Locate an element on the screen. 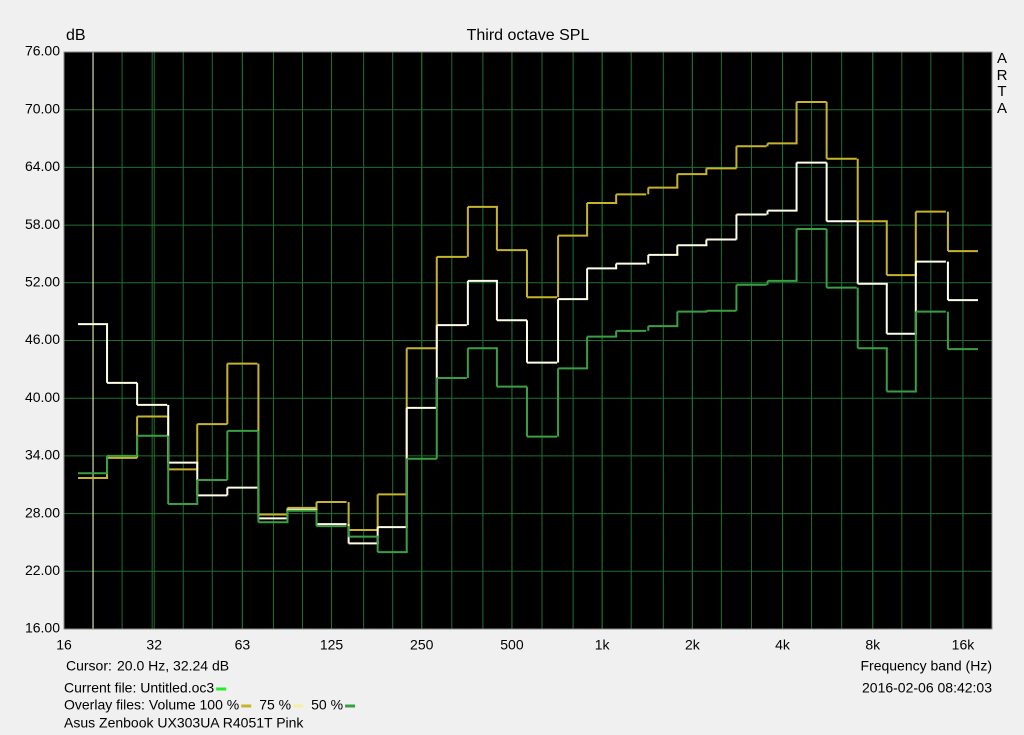  x-tick-label: 1k is located at coordinates (603, 645).